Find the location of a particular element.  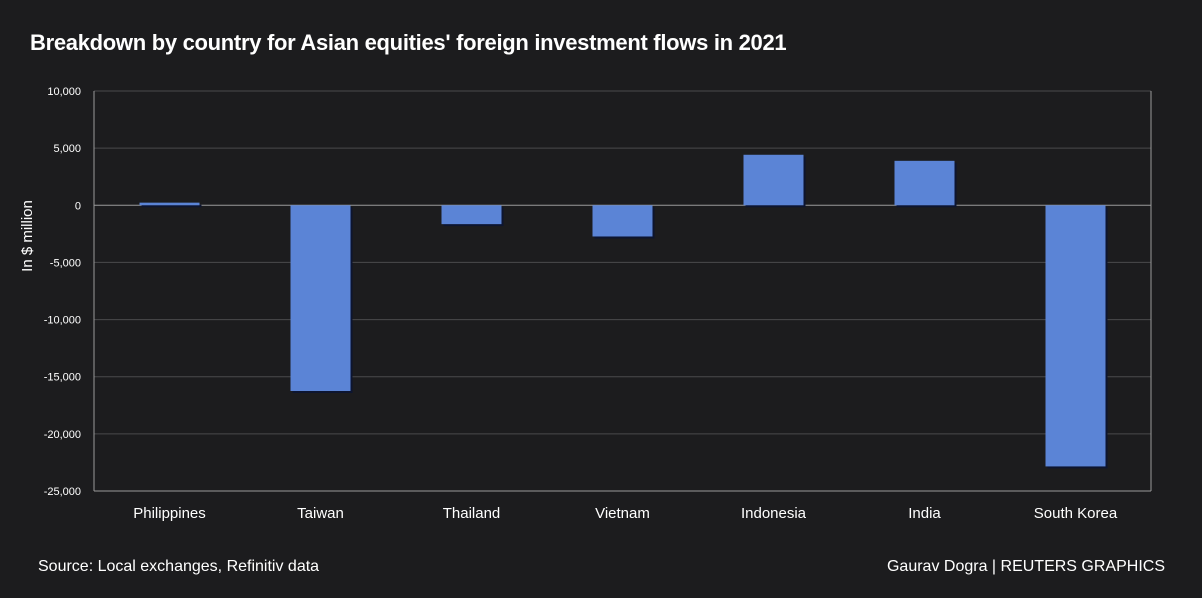

y-axis-label: In $ million is located at coordinates (27, 236).